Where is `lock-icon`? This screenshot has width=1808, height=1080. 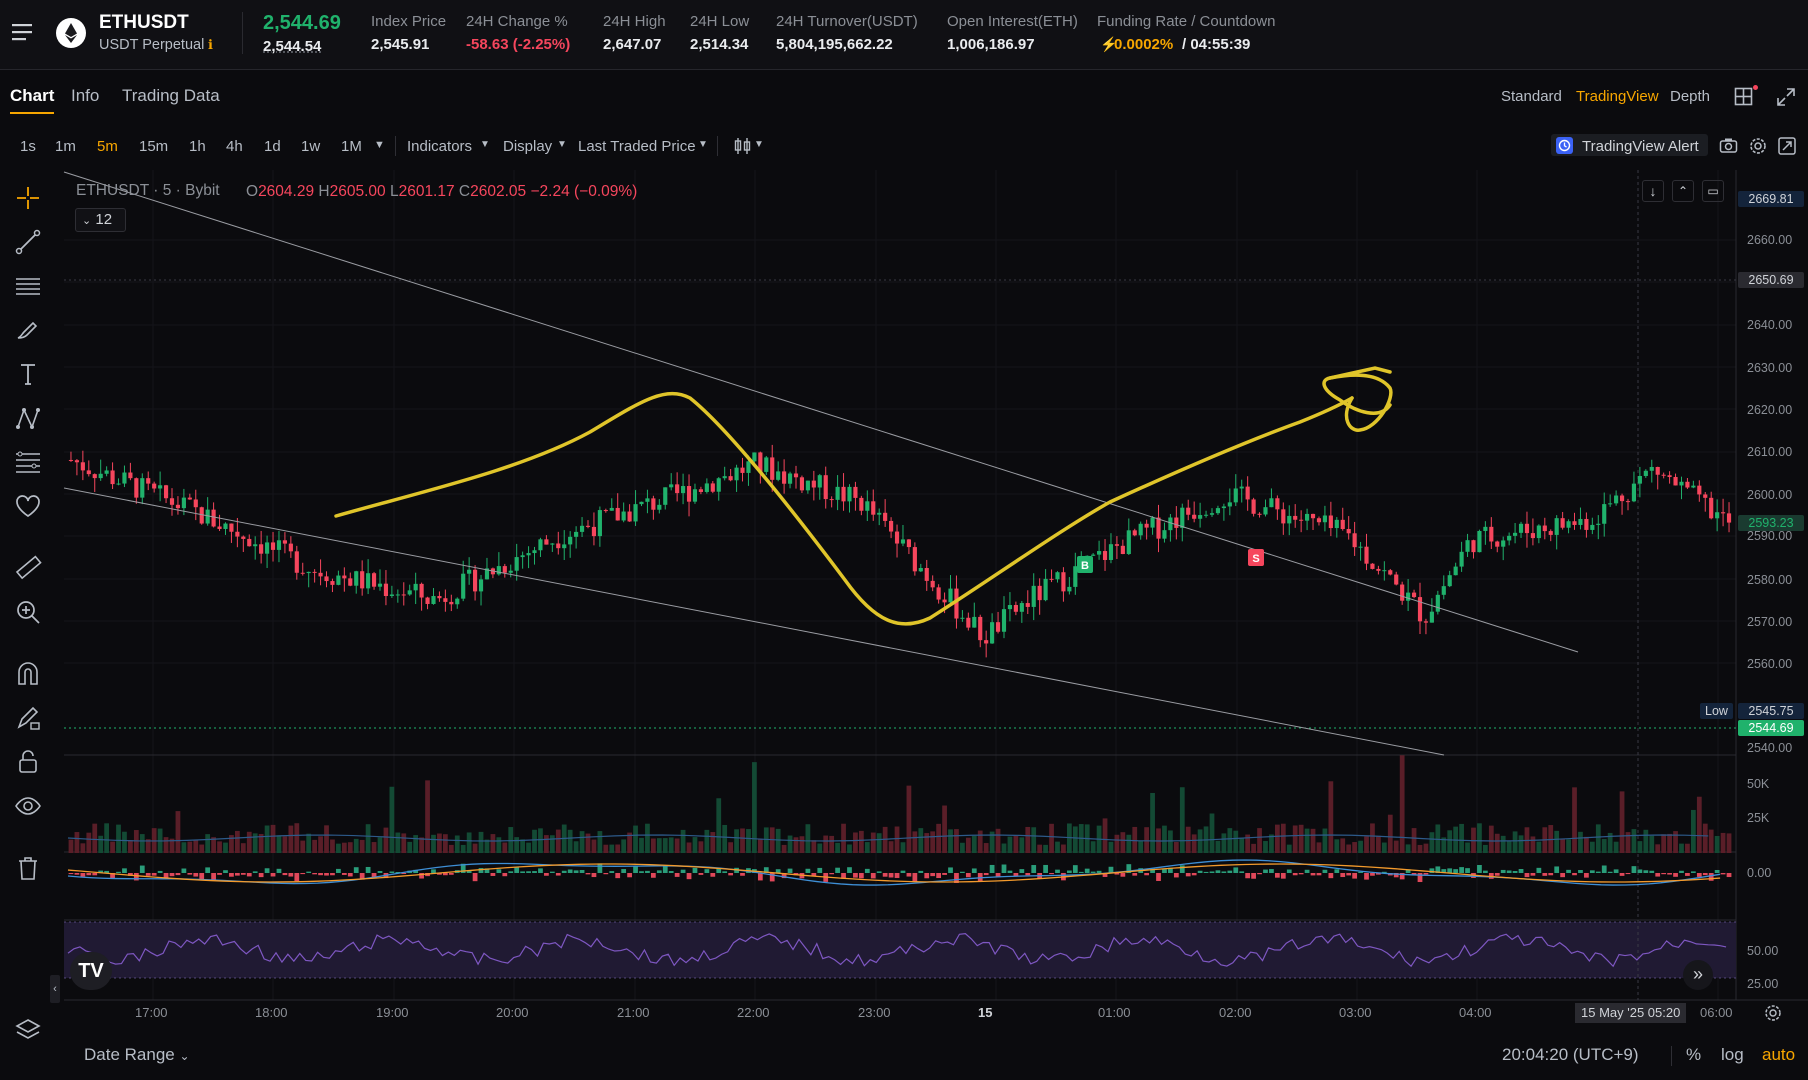
lock-icon is located at coordinates (28, 762).